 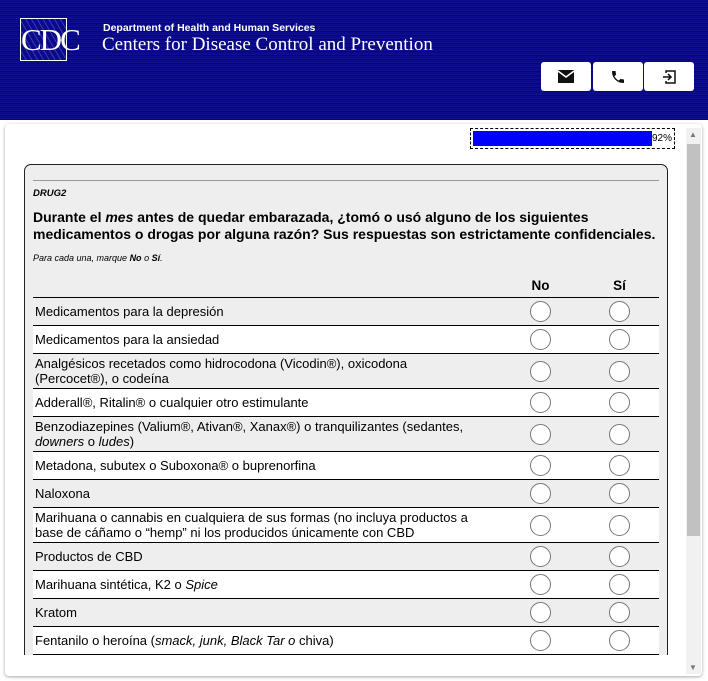 What do you see at coordinates (62, 493) in the screenshot?
I see `row-label-text: Naloxona` at bounding box center [62, 493].